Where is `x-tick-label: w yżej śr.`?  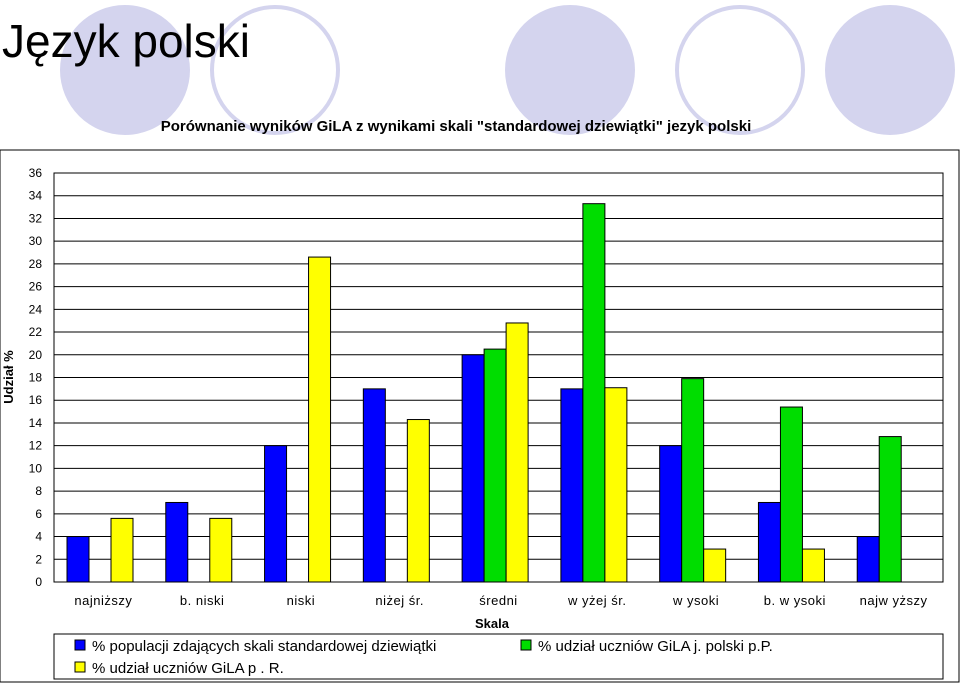
x-tick-label: w yżej śr. is located at coordinates (596, 600).